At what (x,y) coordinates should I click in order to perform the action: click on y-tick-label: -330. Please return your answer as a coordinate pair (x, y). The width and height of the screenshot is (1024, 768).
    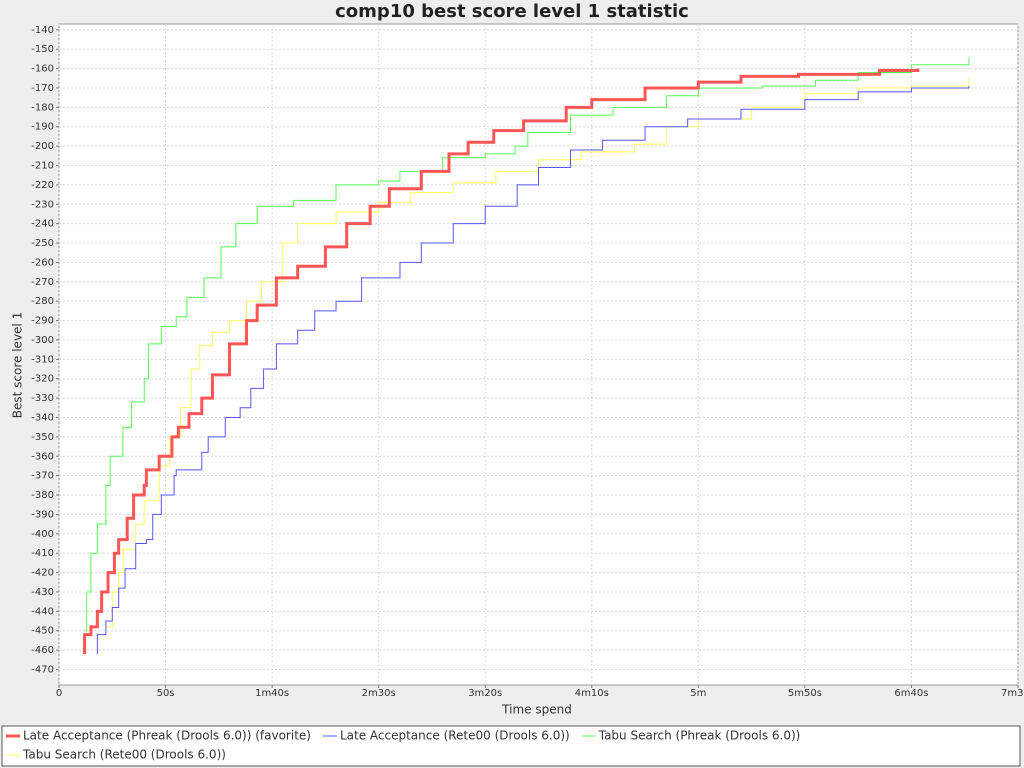
    Looking at the image, I should click on (42, 398).